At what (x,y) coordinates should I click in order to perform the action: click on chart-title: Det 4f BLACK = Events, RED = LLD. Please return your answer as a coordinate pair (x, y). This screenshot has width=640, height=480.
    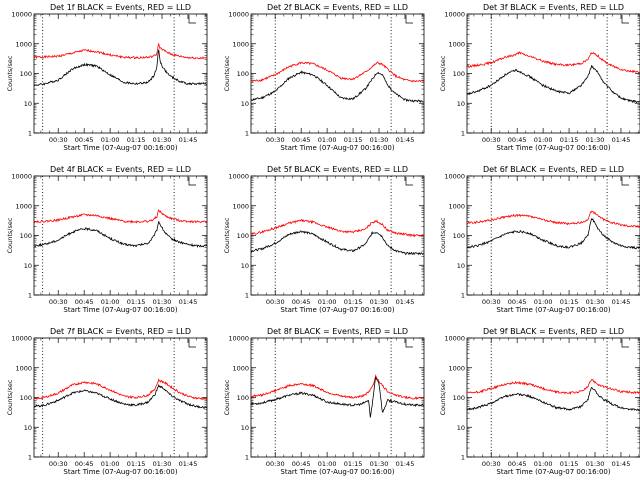
    Looking at the image, I should click on (120, 169).